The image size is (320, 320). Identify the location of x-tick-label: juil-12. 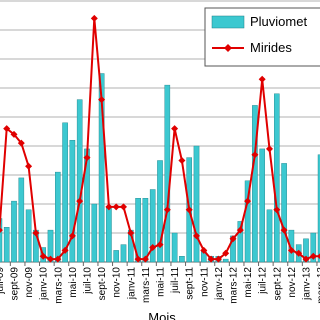
(263, 281).